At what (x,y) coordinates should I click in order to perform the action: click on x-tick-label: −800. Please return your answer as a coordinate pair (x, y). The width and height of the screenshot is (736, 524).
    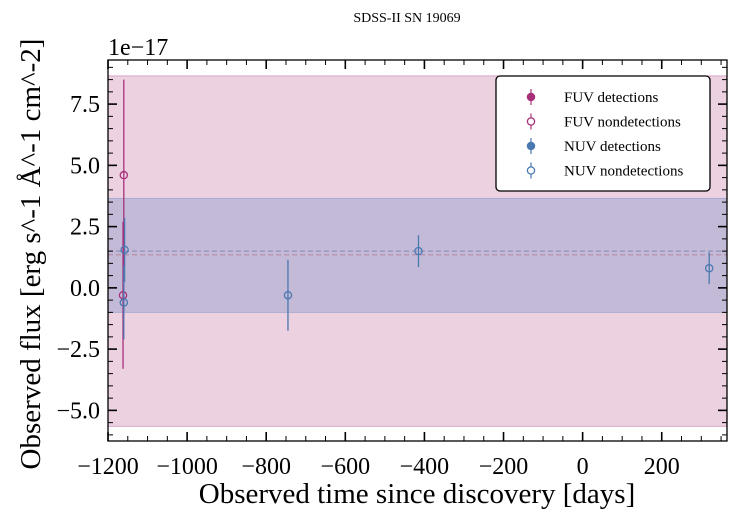
    Looking at the image, I should click on (266, 467).